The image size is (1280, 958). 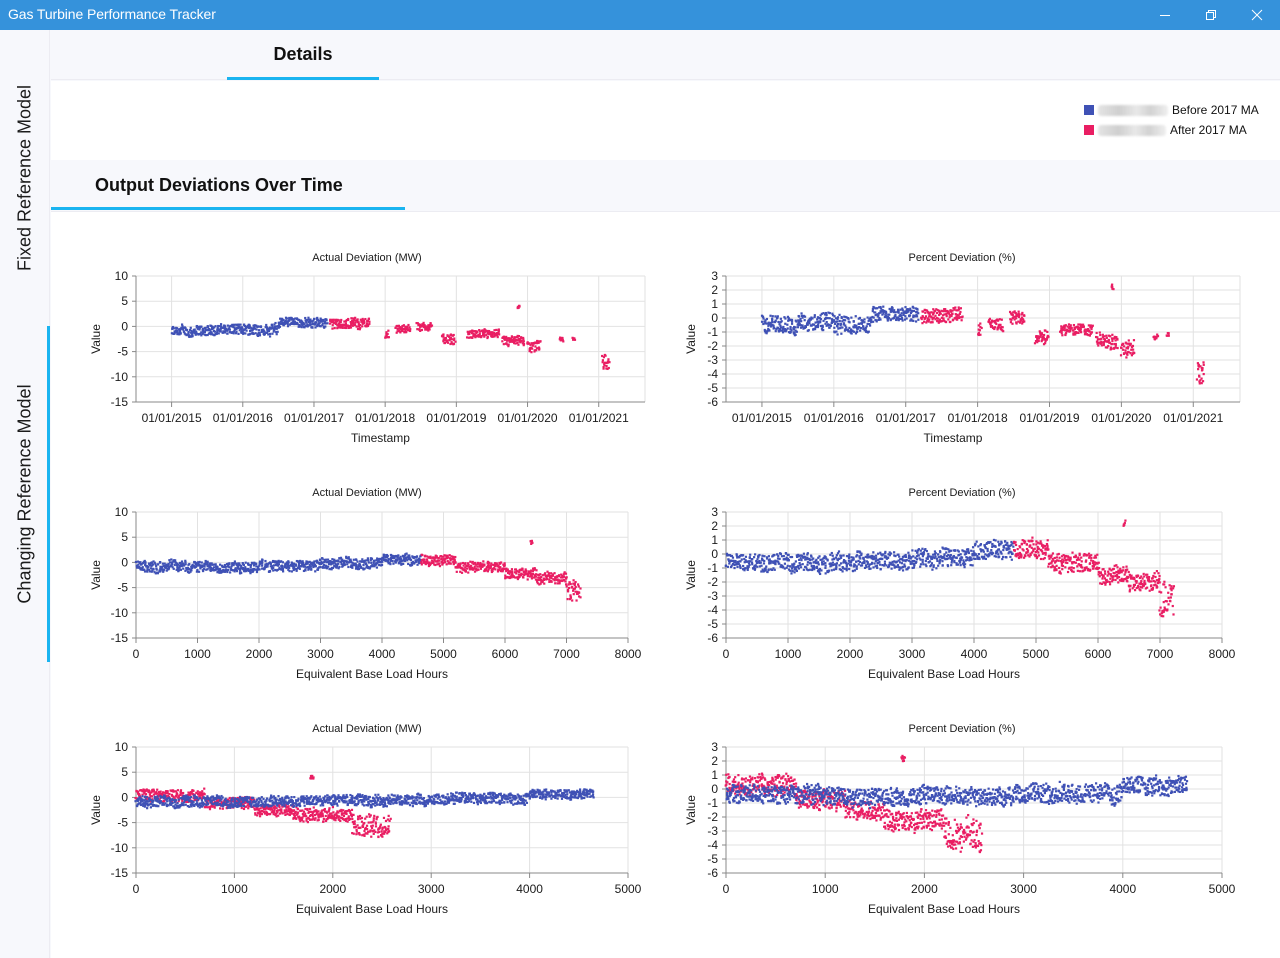 I want to click on minimize-button, so click(x=1165, y=15).